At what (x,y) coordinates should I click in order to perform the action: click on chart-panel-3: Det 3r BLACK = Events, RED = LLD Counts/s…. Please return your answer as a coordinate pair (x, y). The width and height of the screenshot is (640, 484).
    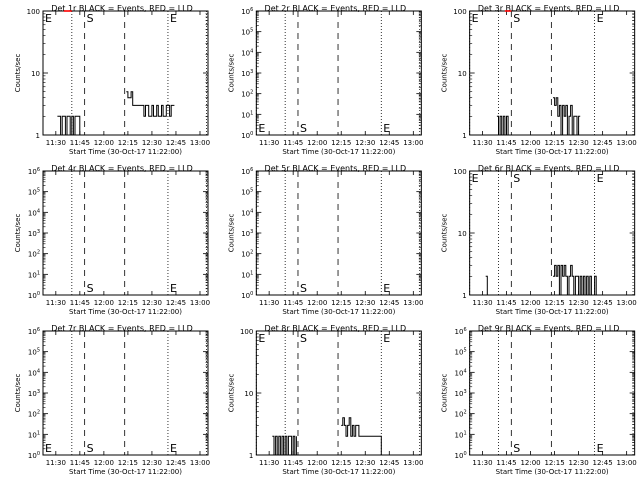
    Looking at the image, I should click on (539, 80).